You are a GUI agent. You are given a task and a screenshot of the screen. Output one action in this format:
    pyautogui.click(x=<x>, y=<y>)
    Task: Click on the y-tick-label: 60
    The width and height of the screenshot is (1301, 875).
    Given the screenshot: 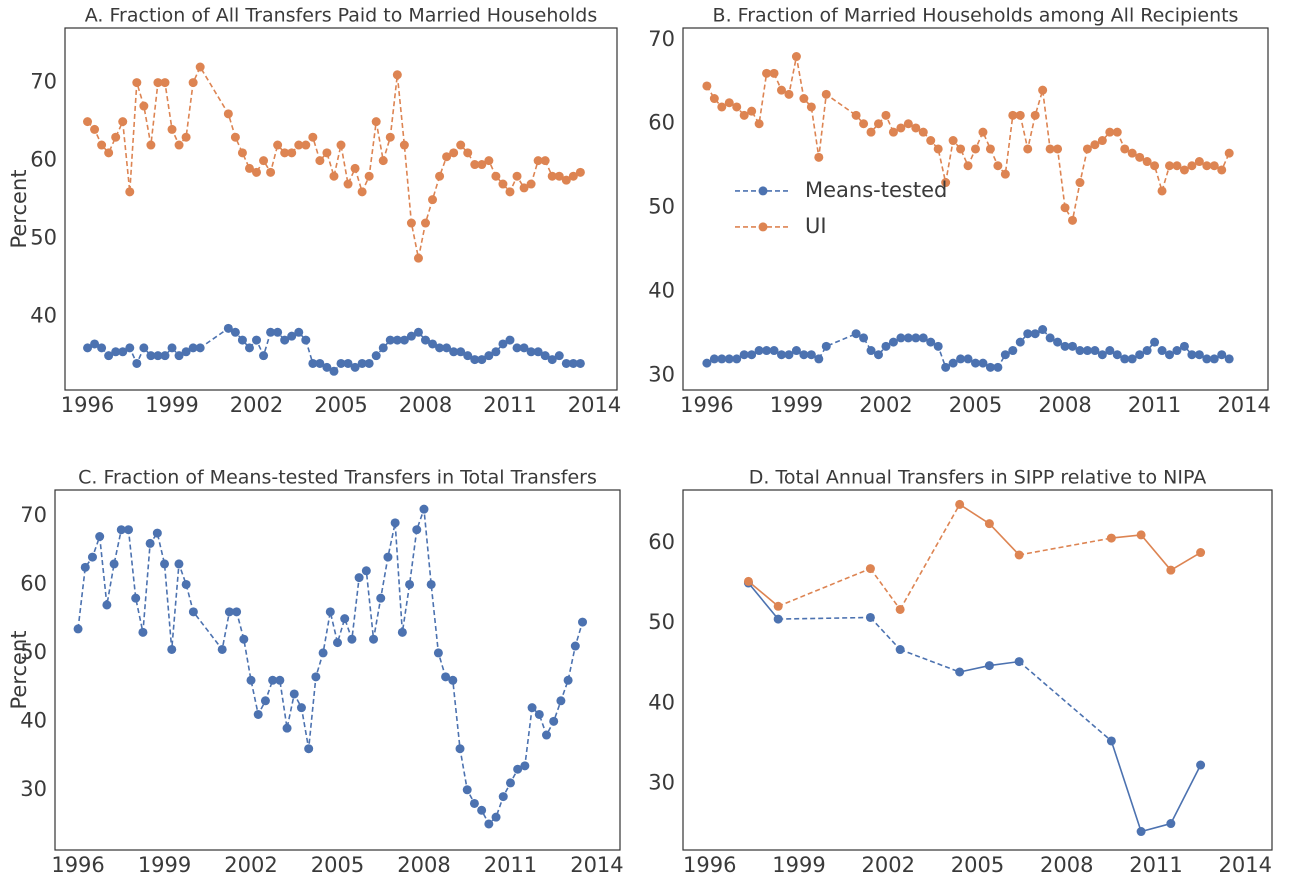 What is the action you would take?
    pyautogui.click(x=33, y=583)
    